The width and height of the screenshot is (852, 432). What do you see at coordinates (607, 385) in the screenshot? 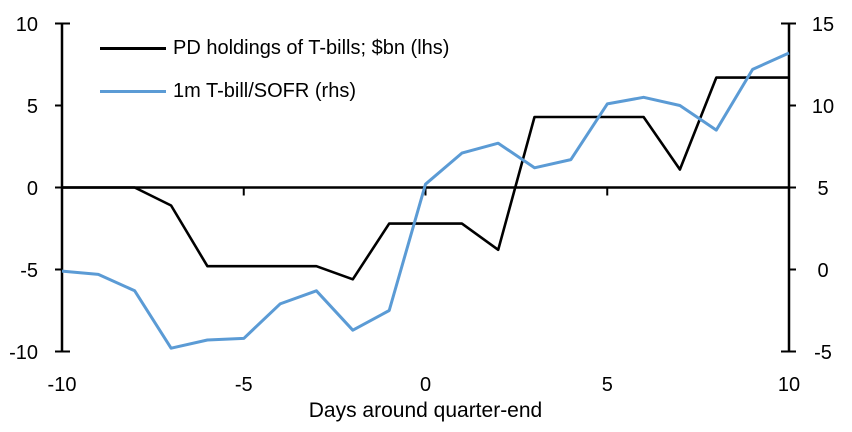
I see `x-axis-tick-label: 5` at bounding box center [607, 385].